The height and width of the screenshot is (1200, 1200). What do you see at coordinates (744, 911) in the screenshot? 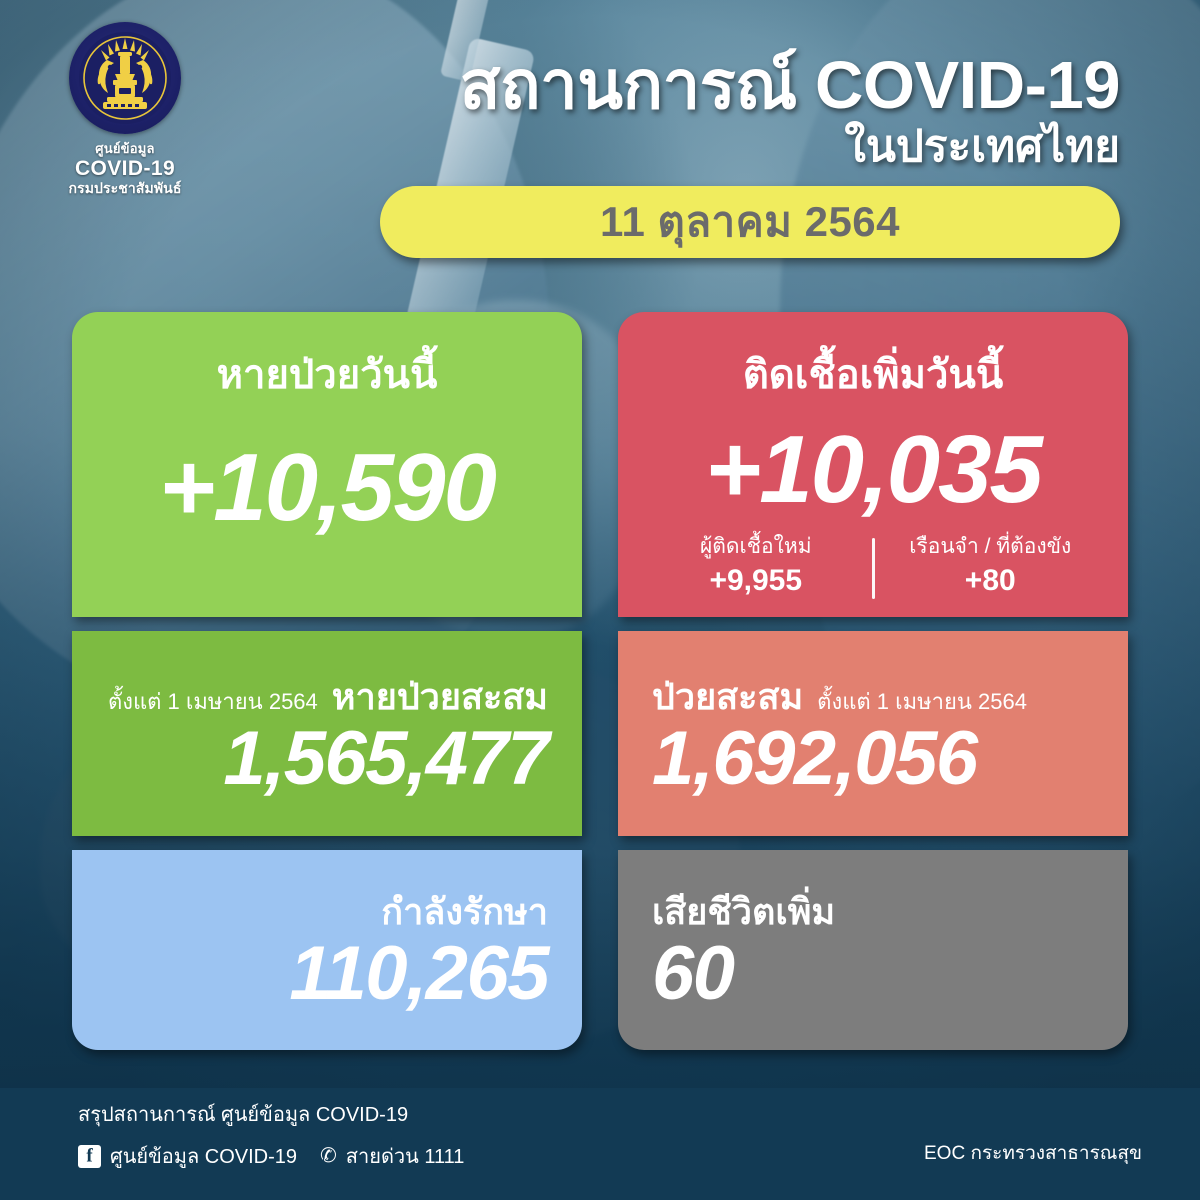
I see `deaths-today-label: เสียชีวิตเพิ่ม` at bounding box center [744, 911].